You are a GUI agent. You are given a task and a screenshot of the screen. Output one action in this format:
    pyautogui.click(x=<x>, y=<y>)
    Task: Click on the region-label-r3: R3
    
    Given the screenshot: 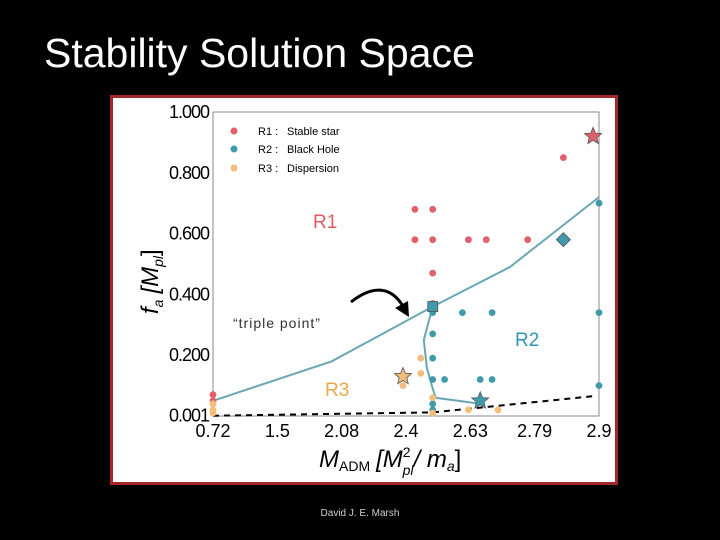 What is the action you would take?
    pyautogui.click(x=337, y=390)
    